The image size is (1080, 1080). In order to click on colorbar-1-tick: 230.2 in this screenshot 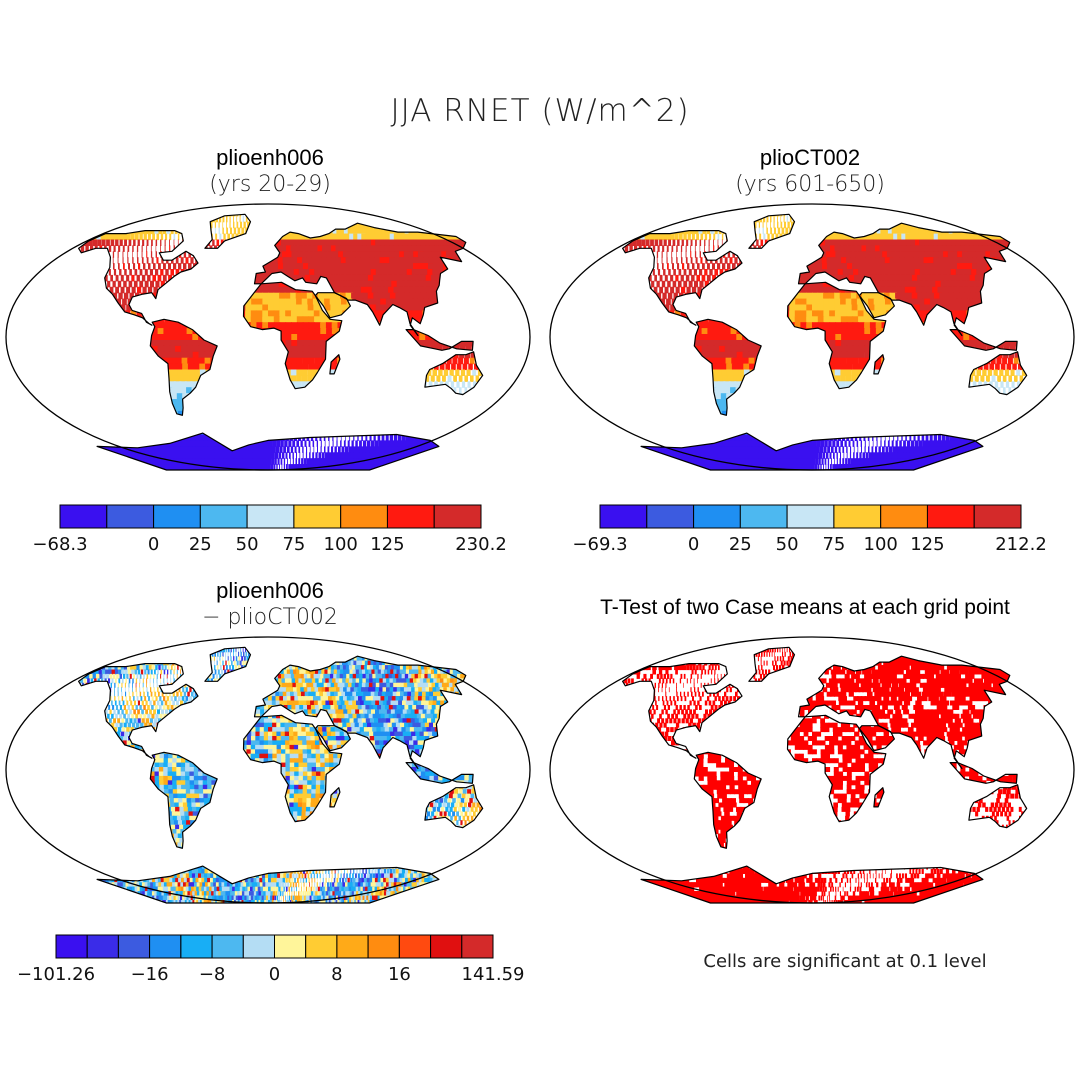, I will do `click(481, 544)`.